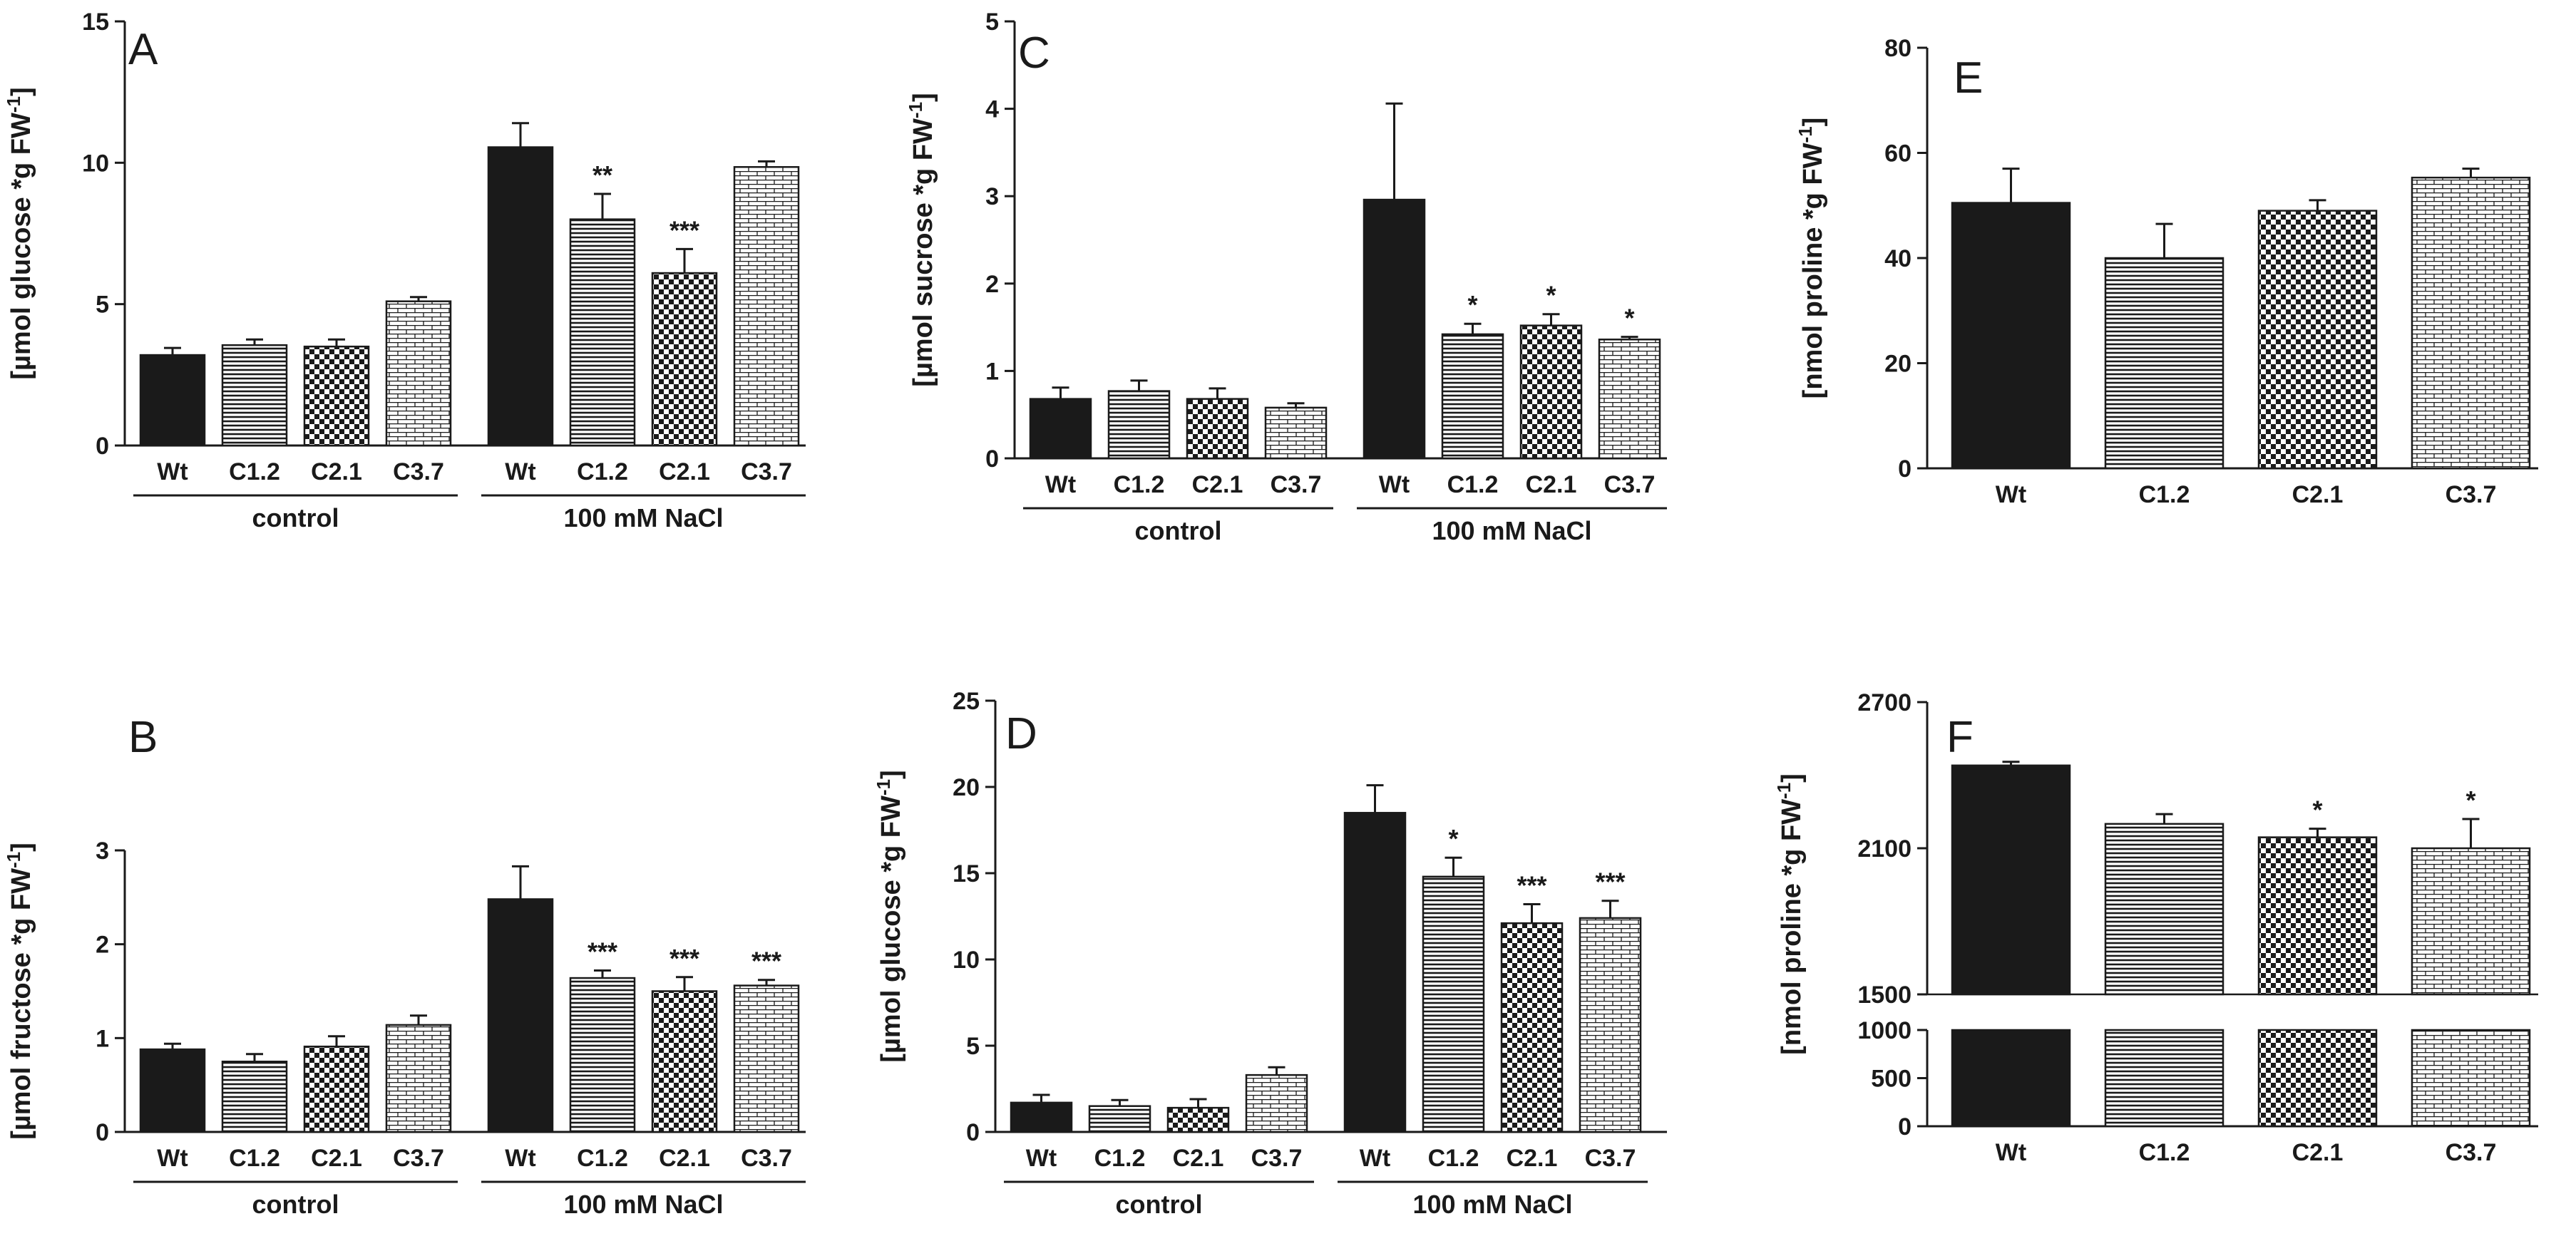 This screenshot has height=1241, width=2576. Describe the element at coordinates (1884, 702) in the screenshot. I see `y-tick-label: 2700` at that location.